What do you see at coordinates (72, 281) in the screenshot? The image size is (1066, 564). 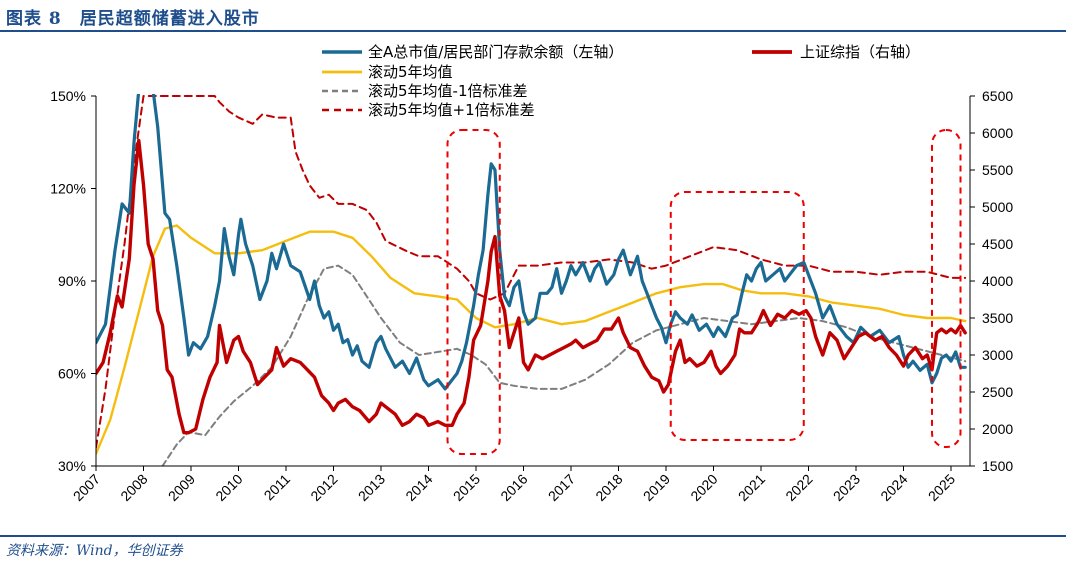 I see `y-left-tick-label: 90%` at bounding box center [72, 281].